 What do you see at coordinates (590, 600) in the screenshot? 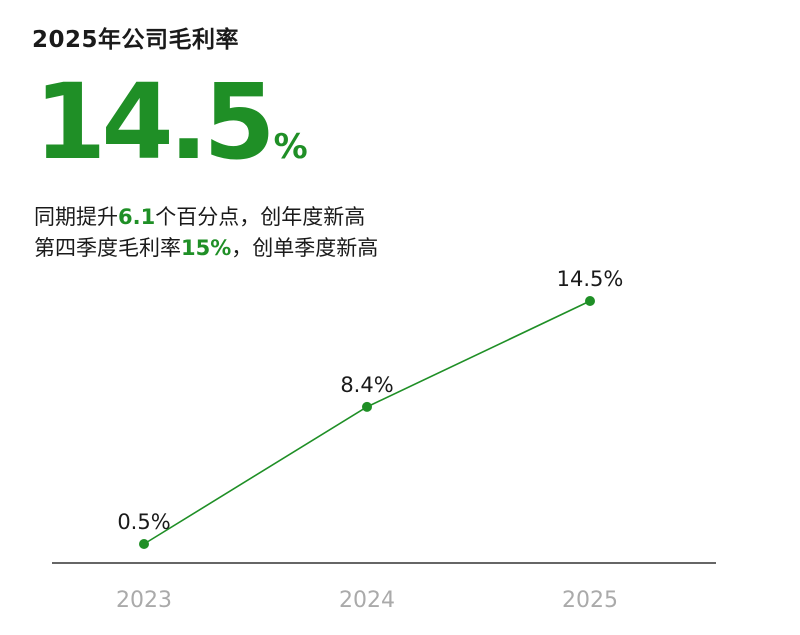
I see `x-tick-label: 2025` at bounding box center [590, 600].